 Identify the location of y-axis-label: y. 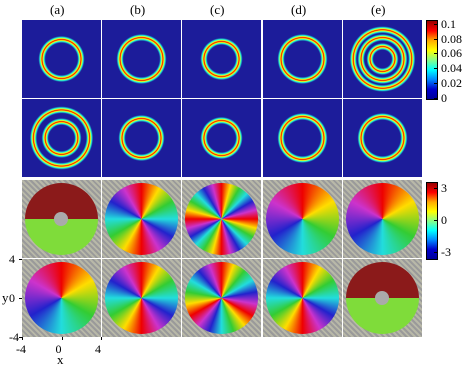
(5, 297).